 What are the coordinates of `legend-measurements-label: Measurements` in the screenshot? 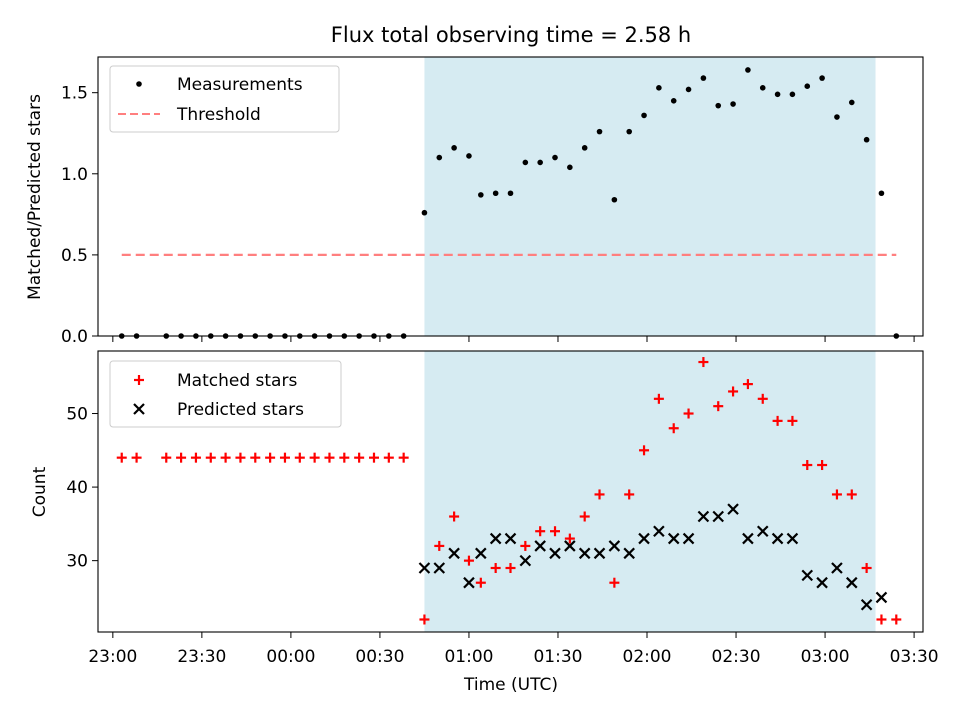 It's located at (240, 85).